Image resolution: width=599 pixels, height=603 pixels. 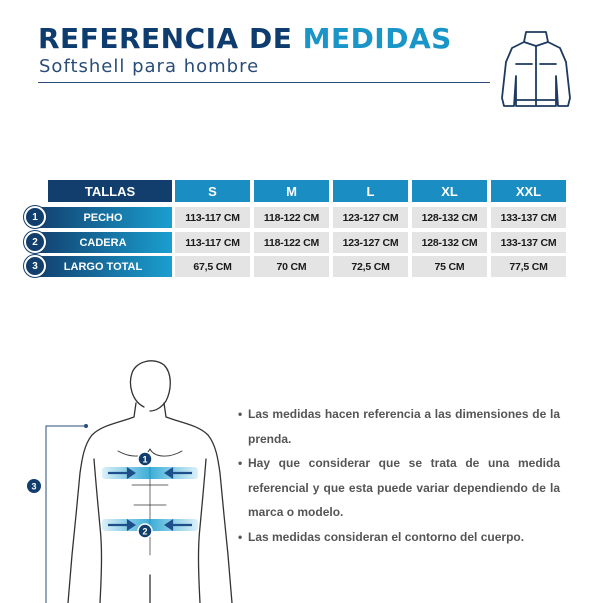 What do you see at coordinates (264, 82) in the screenshot?
I see `title-divider` at bounding box center [264, 82].